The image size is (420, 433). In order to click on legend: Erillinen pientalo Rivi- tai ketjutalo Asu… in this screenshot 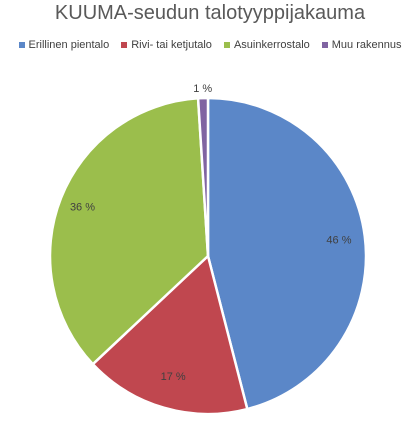, I will do `click(210, 45)`.